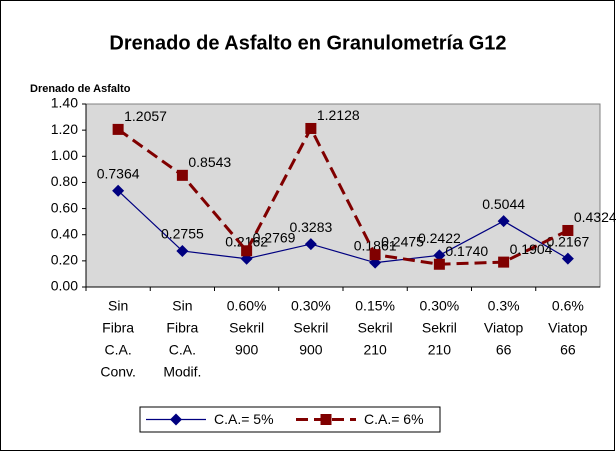 This screenshot has height=457, width=616. What do you see at coordinates (145, 116) in the screenshot?
I see `data-label: 1.2057` at bounding box center [145, 116].